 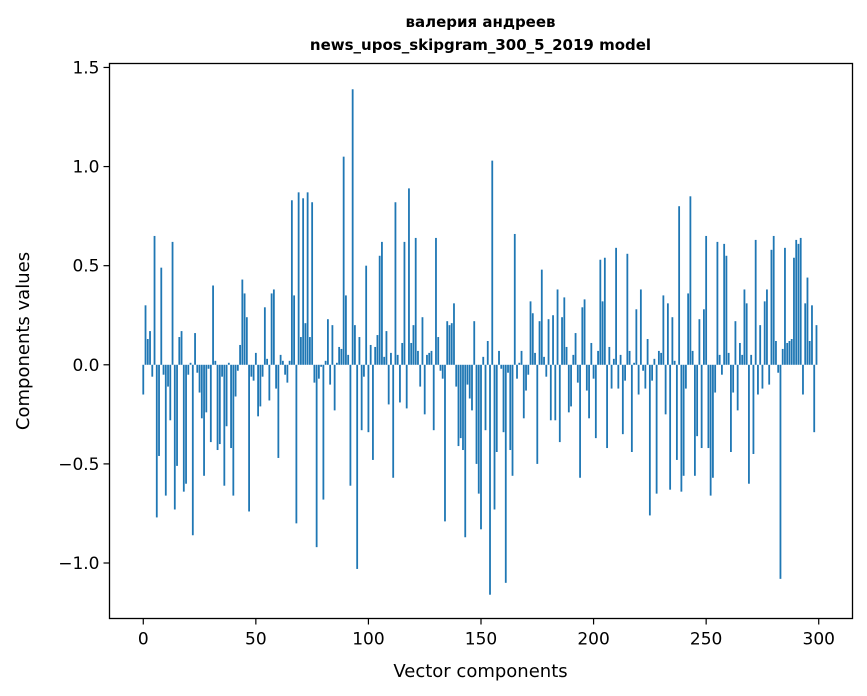 What do you see at coordinates (23, 341) in the screenshot?
I see `y-axis-label: Components values` at bounding box center [23, 341].